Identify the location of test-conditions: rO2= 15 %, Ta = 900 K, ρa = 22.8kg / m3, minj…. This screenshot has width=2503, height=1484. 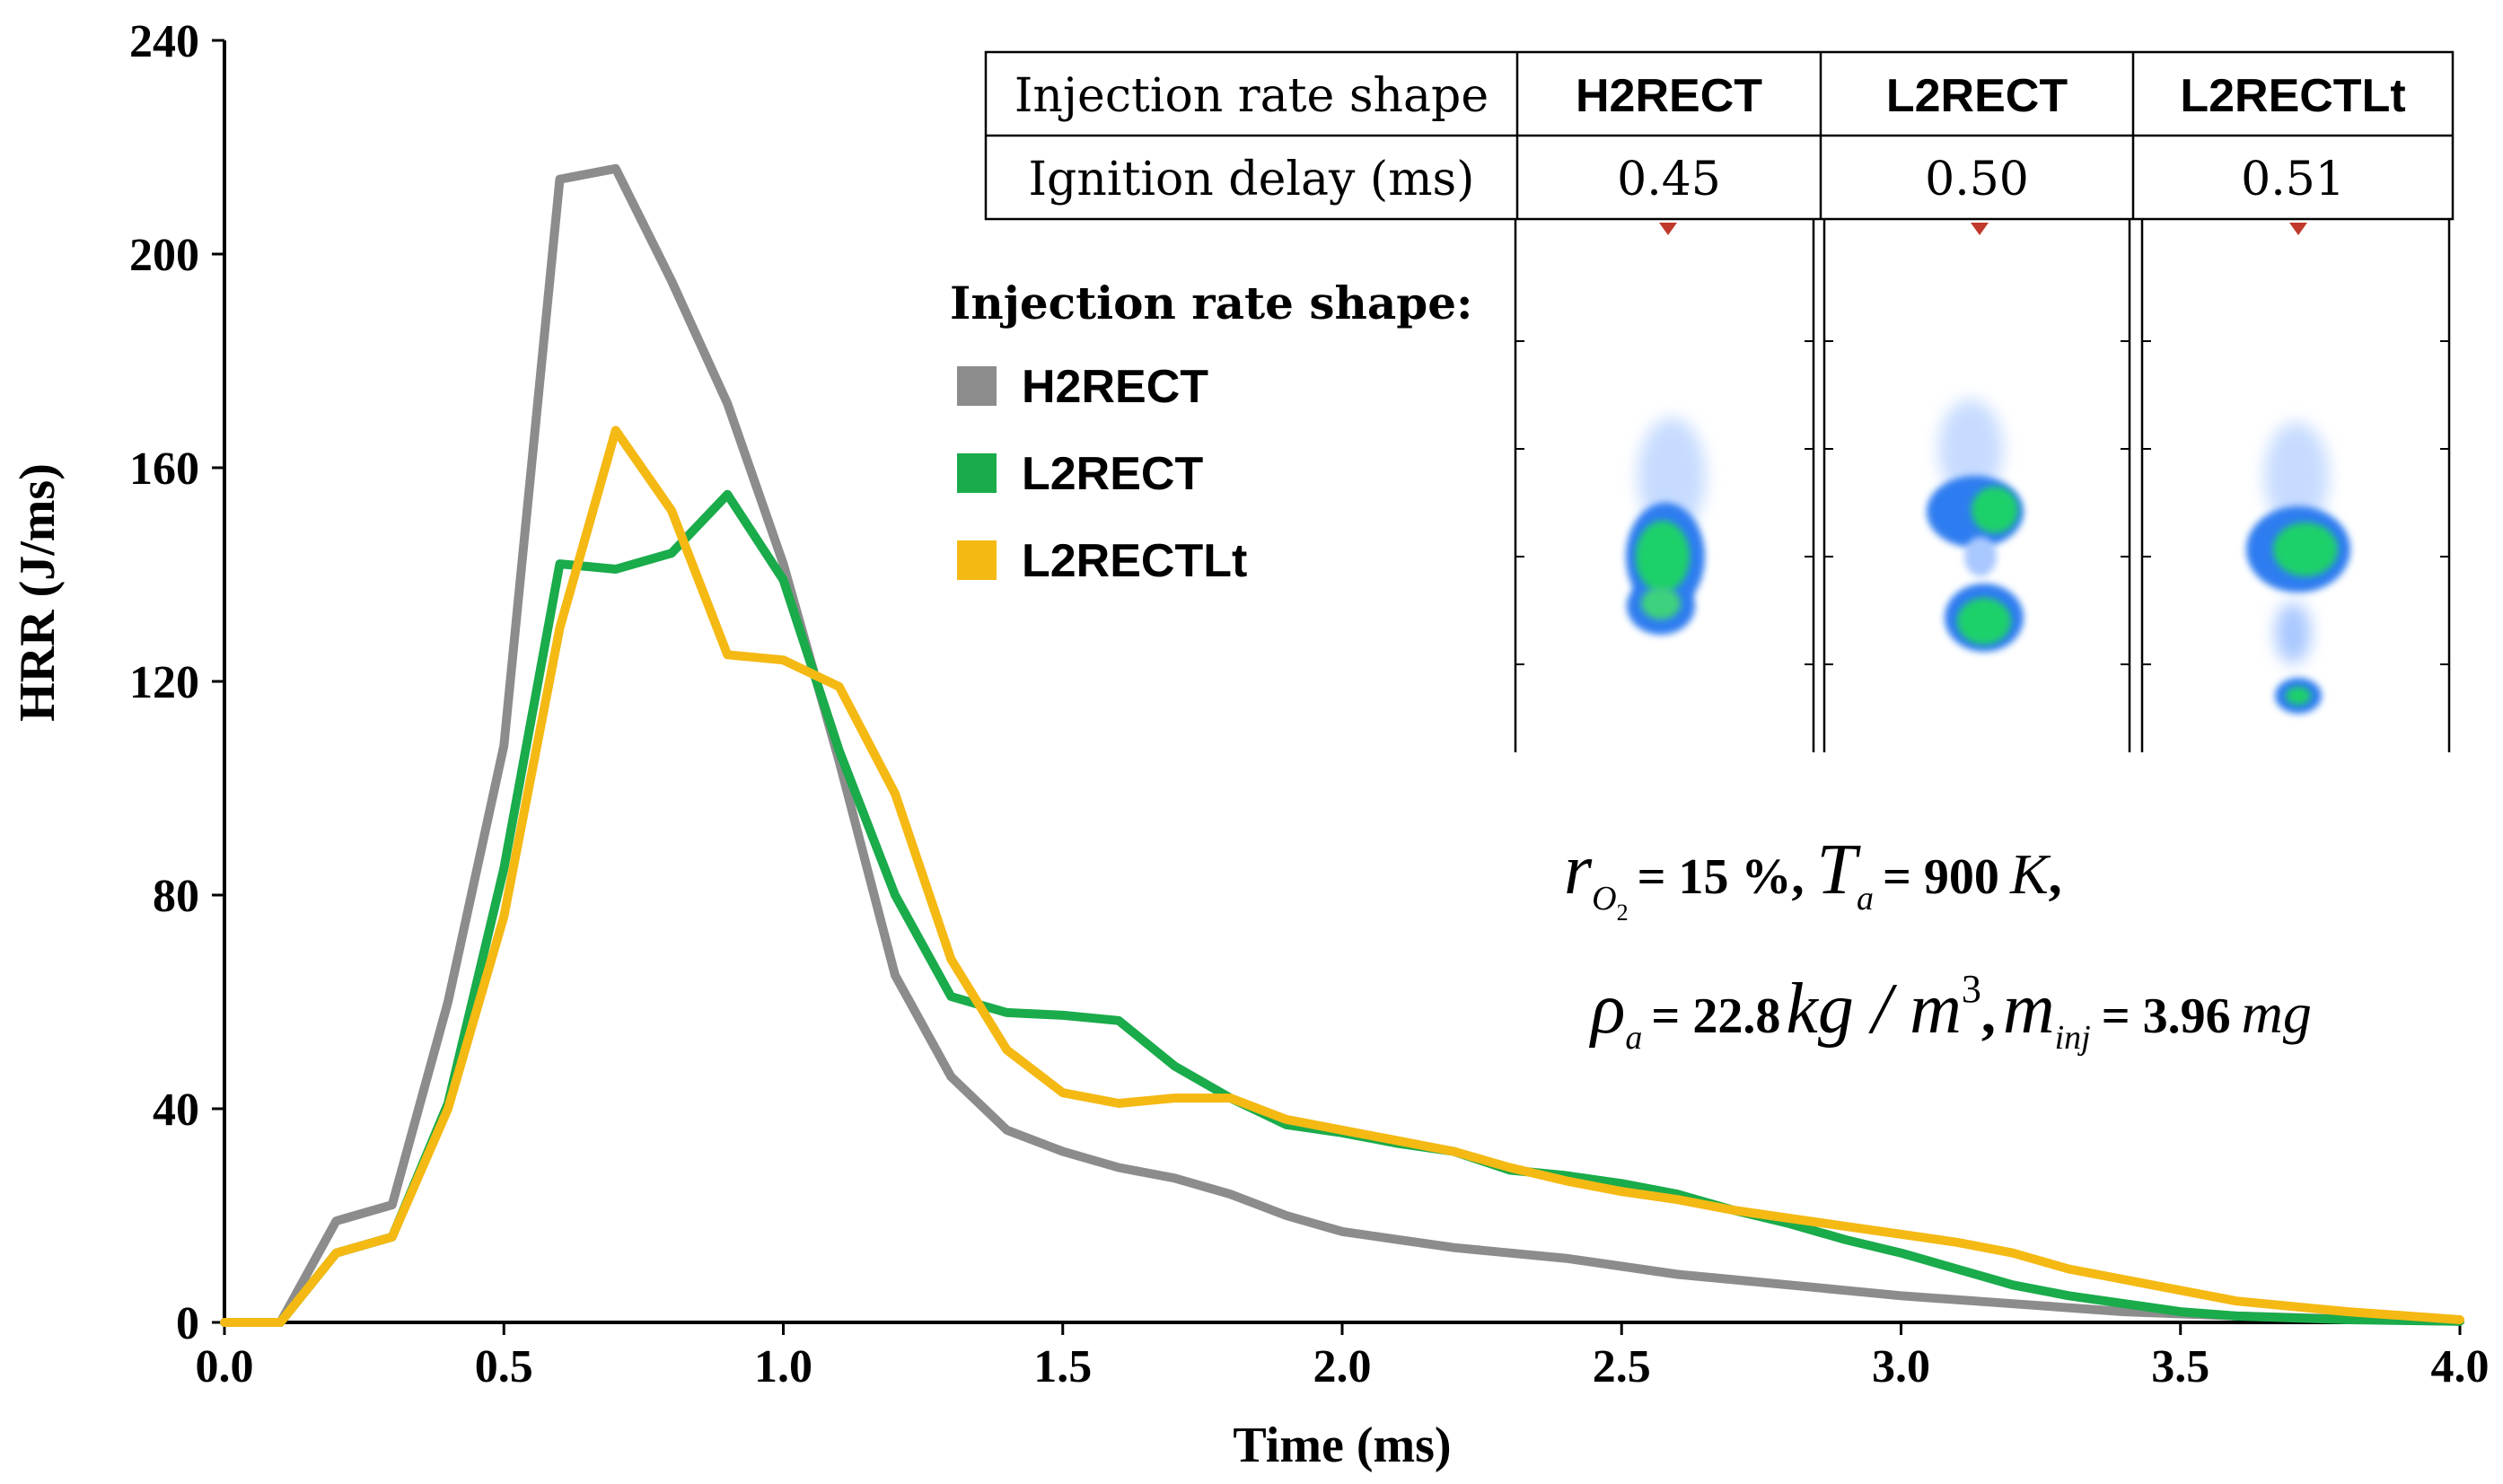
(1938, 943).